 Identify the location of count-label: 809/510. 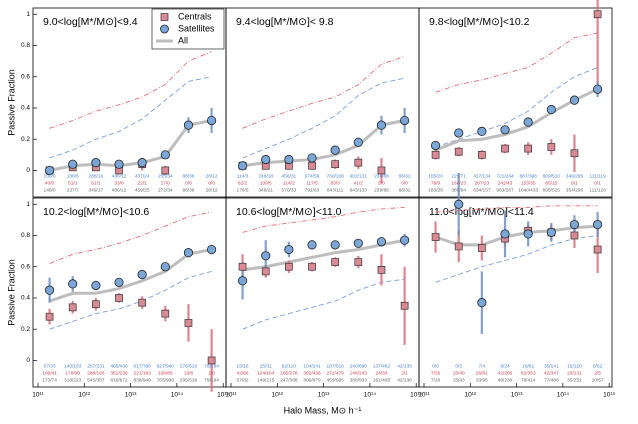
(552, 176).